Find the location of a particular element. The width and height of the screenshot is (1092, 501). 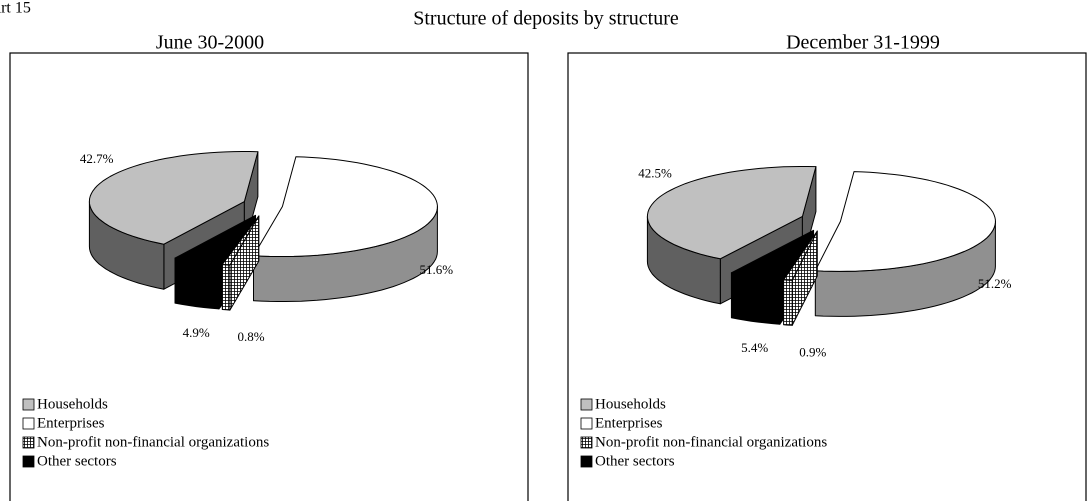

chart-title: June 30-2000 is located at coordinates (210, 43).